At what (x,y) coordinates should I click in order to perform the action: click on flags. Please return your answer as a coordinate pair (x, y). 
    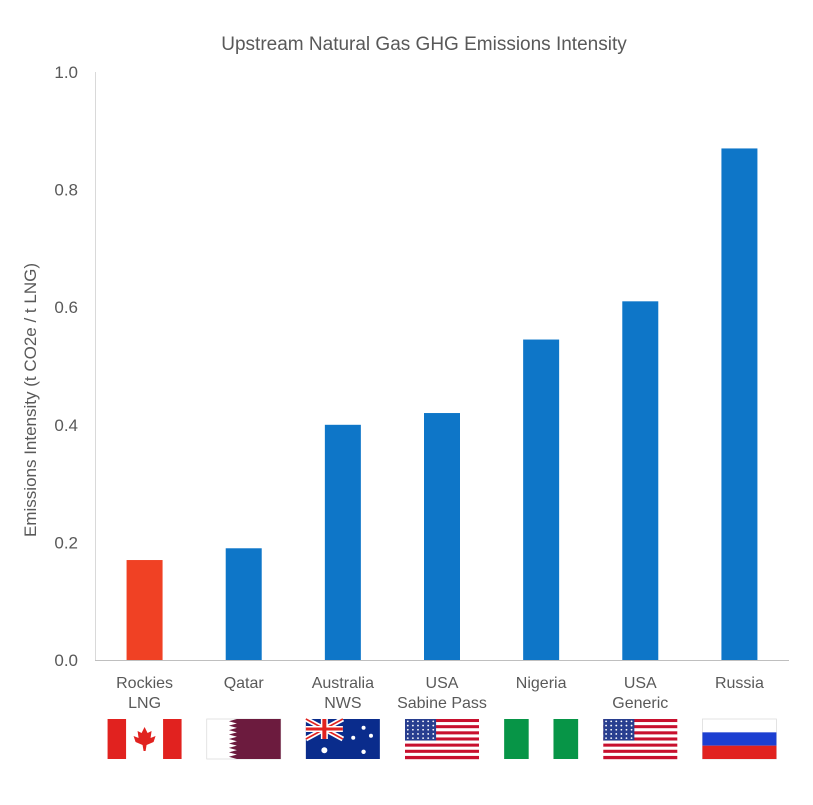
    Looking at the image, I should click on (442, 738).